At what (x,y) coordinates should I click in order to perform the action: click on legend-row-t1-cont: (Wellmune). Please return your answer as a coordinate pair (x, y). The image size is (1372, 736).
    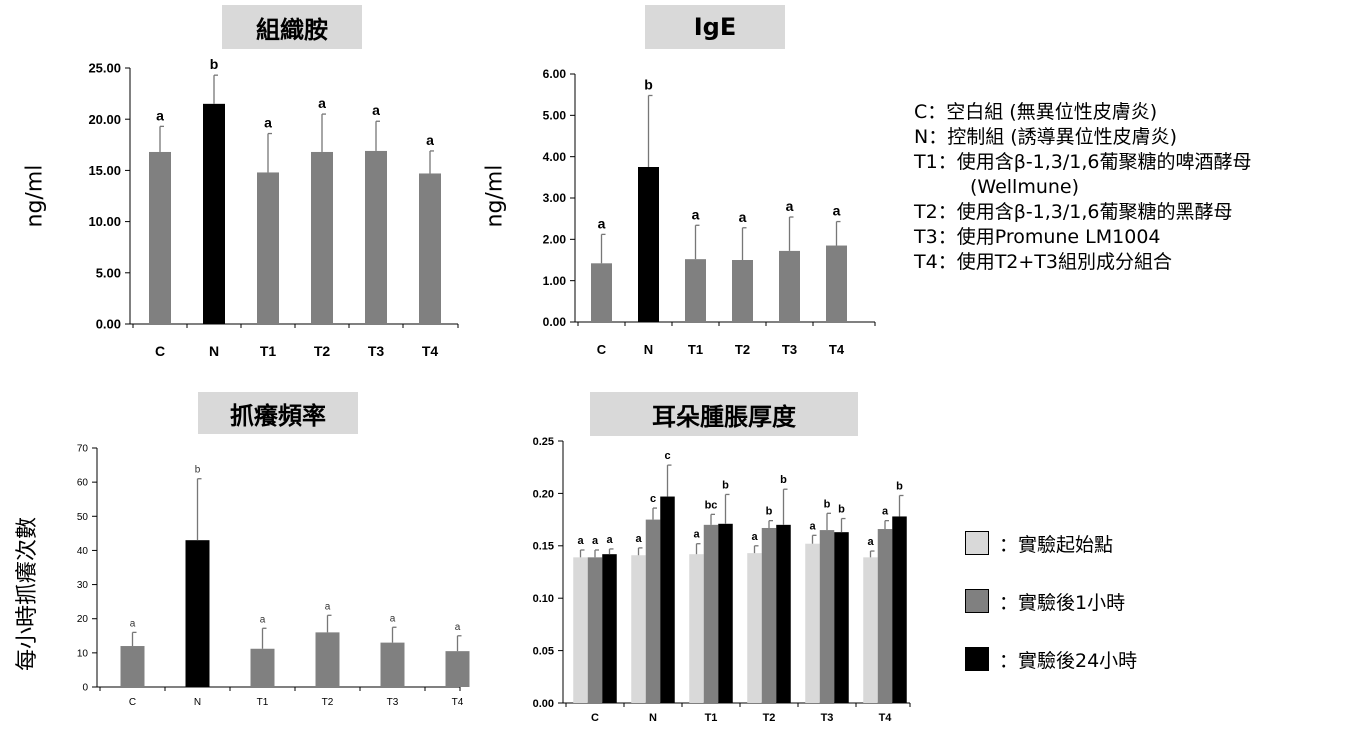
    Looking at the image, I should click on (1025, 187).